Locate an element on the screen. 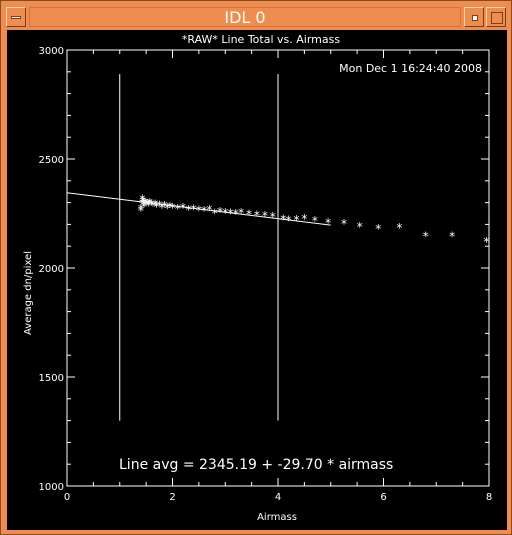 The image size is (512, 535). fit-line-group is located at coordinates (198, 209).